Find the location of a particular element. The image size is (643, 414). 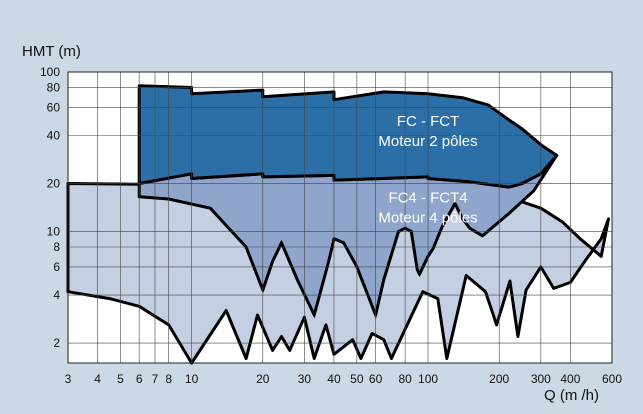

y-axis-title: HMT (m) is located at coordinates (51, 51).